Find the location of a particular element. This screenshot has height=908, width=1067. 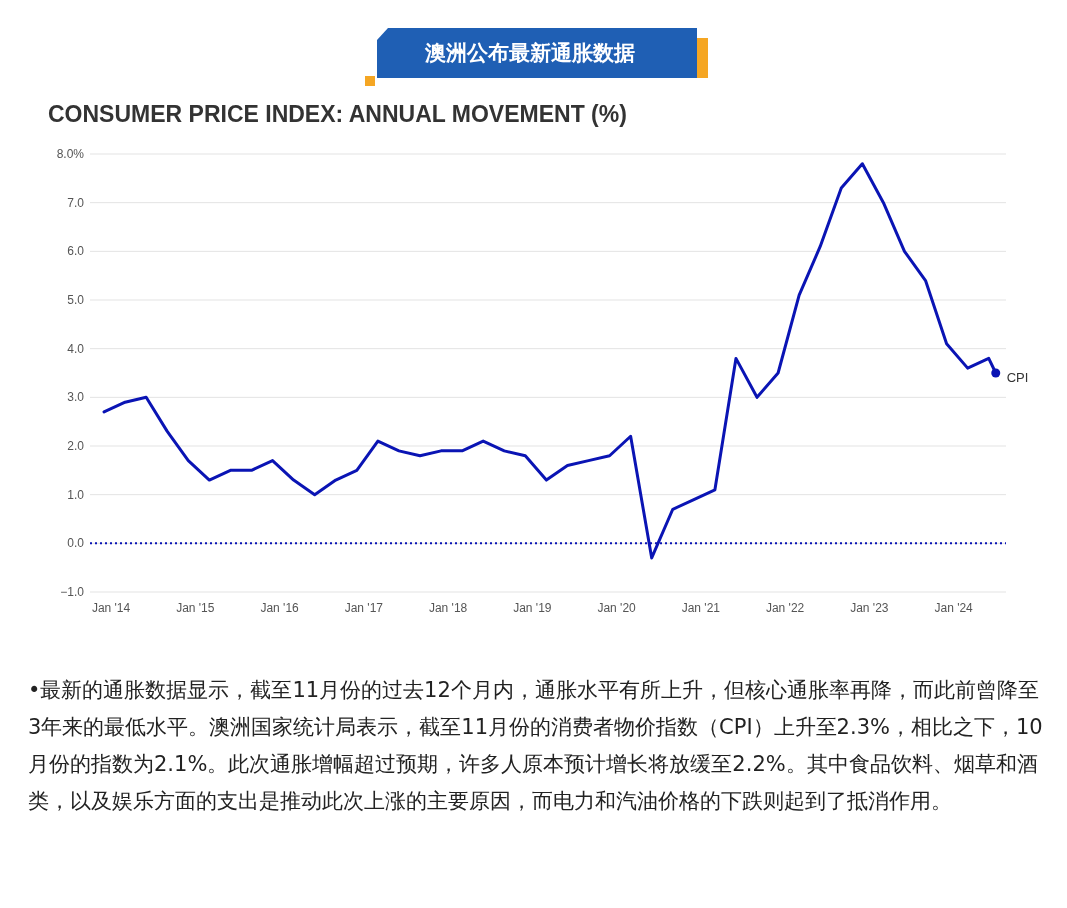

y-tick-label: 6.0 is located at coordinates (76, 251).